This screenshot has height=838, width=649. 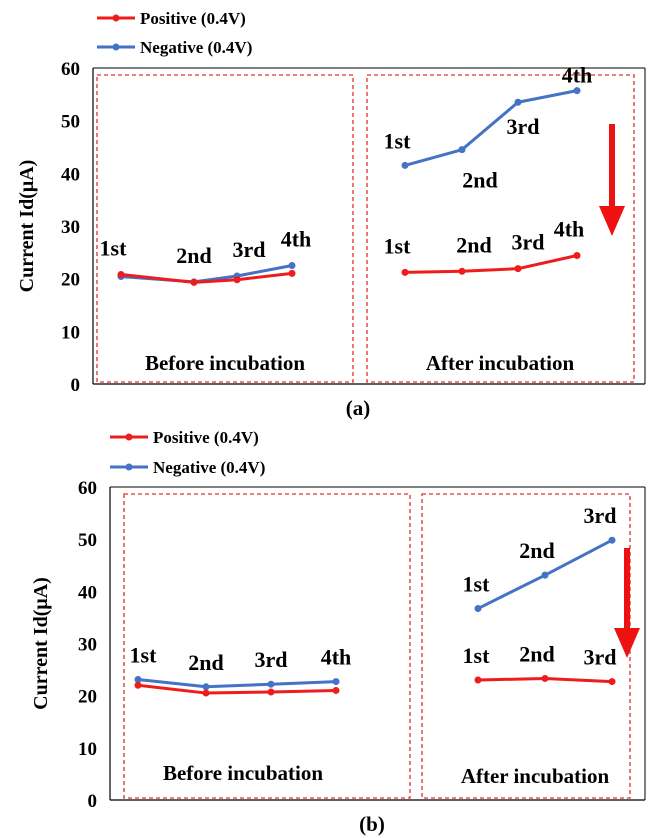 I want to click on panel-caption: (b), so click(x=372, y=824).